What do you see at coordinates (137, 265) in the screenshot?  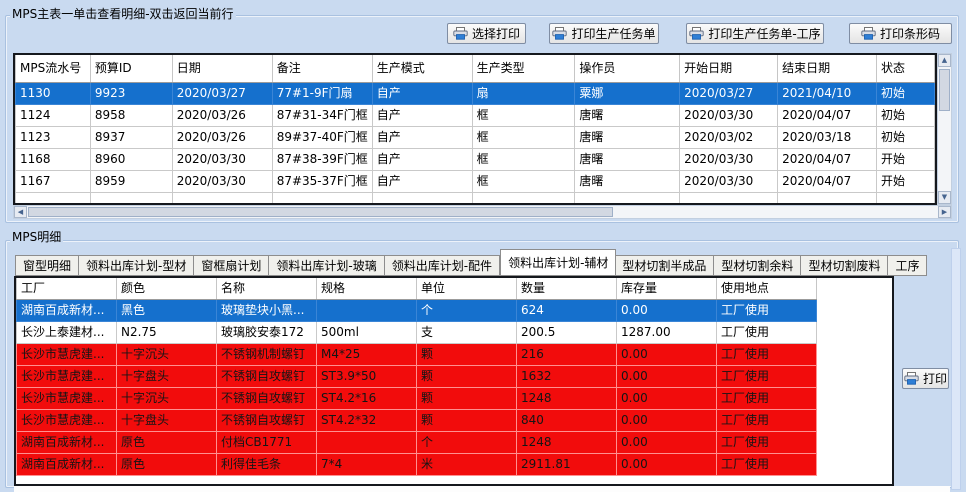 I see `tab-2: 领料出库计划-型材` at bounding box center [137, 265].